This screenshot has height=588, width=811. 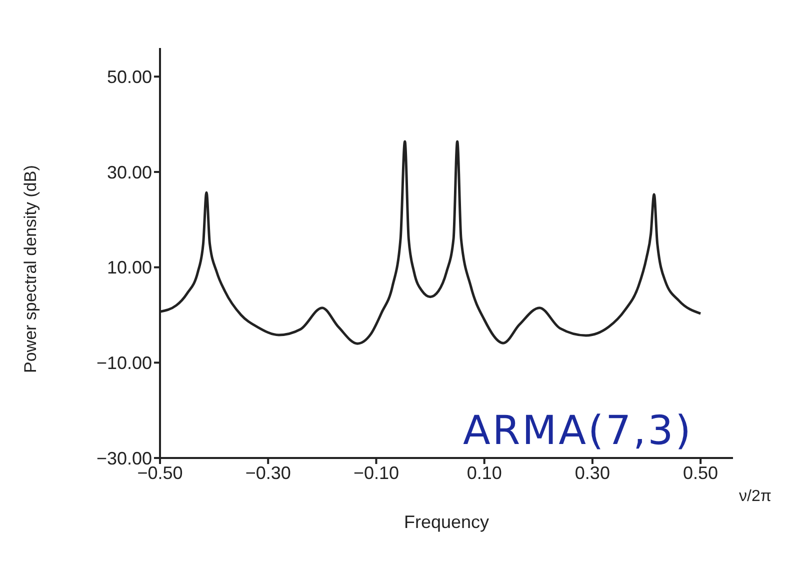 I want to click on x-tick-label: 0.50, so click(x=700, y=472).